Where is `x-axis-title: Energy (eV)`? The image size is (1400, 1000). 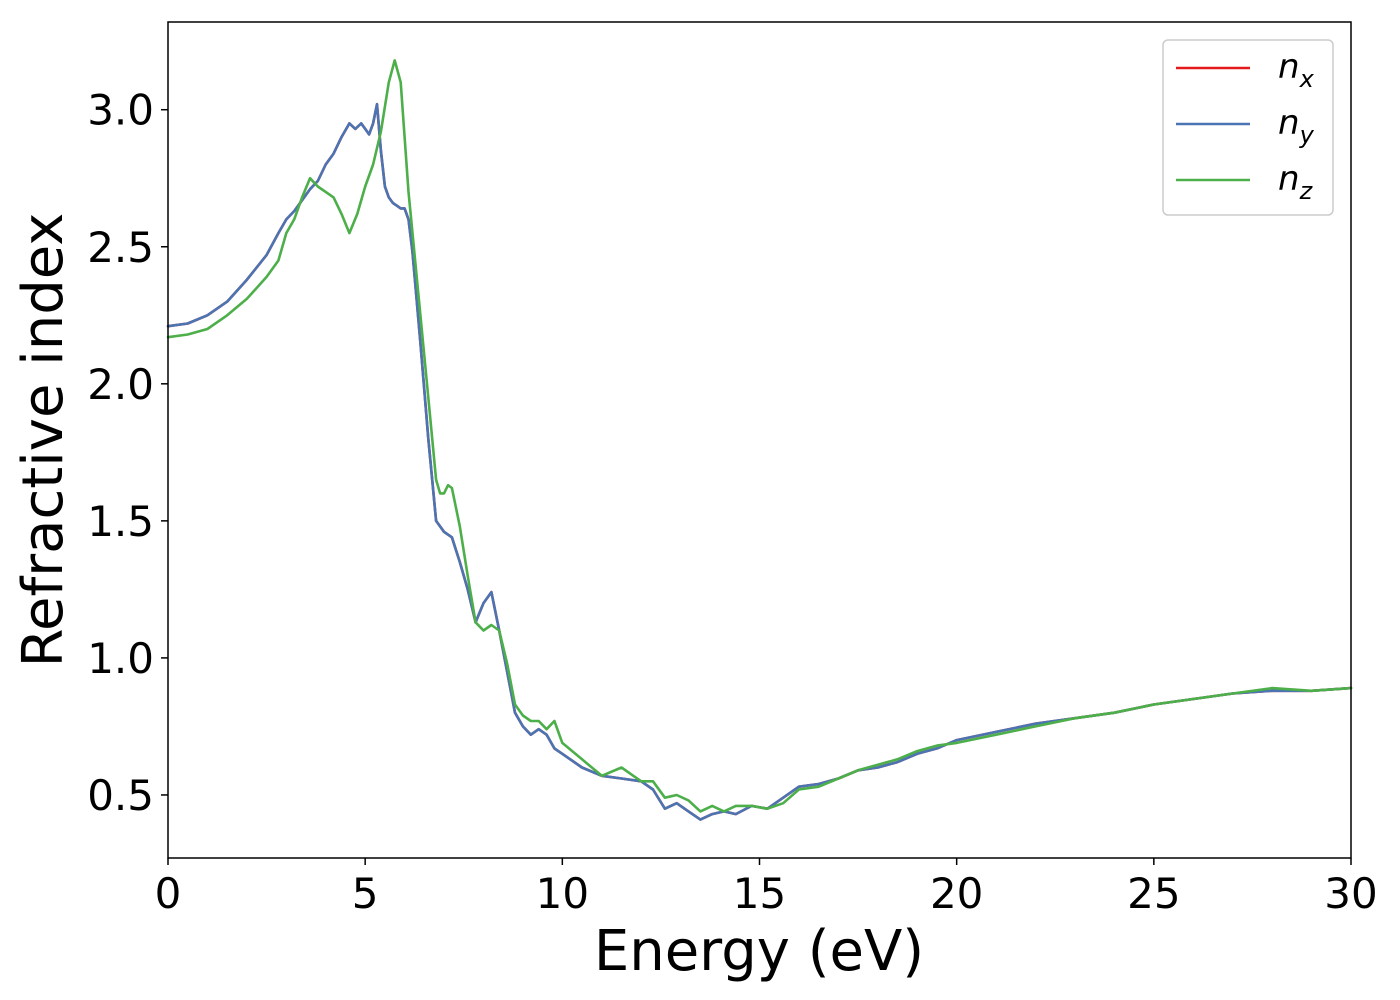 x-axis-title: Energy (eV) is located at coordinates (759, 951).